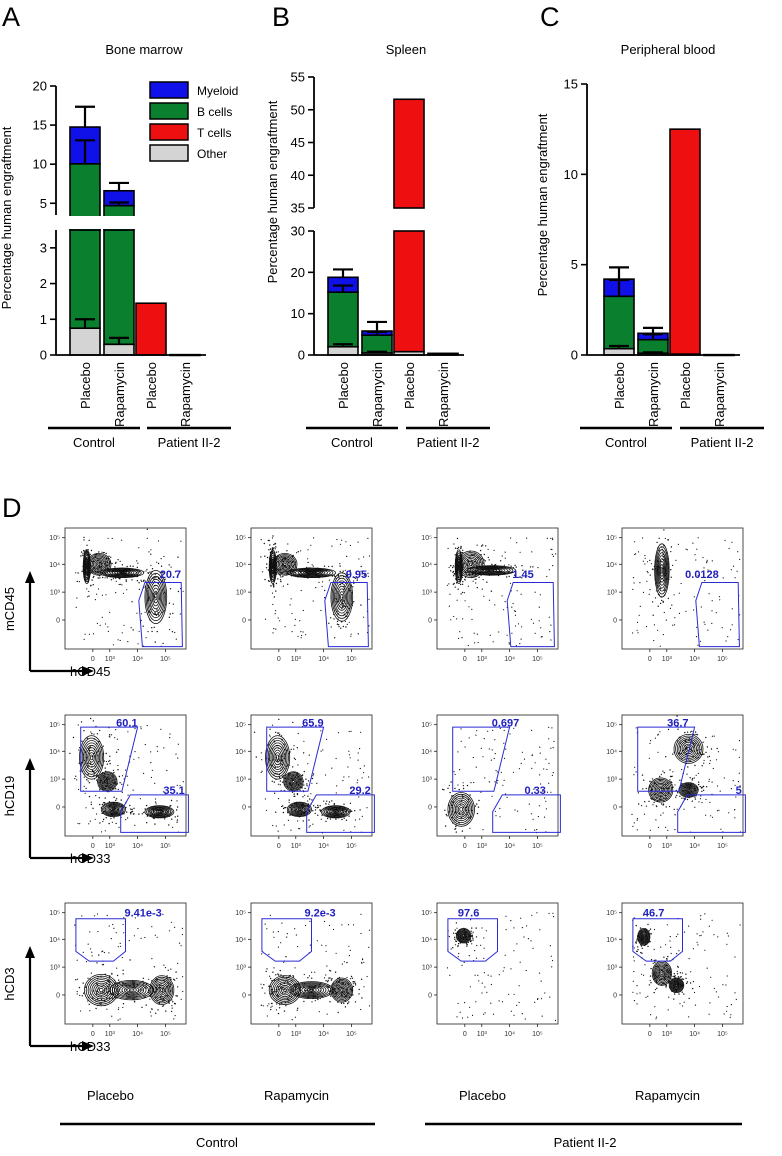  Describe the element at coordinates (43, 247) in the screenshot. I see `y-tick-label: 3` at that location.